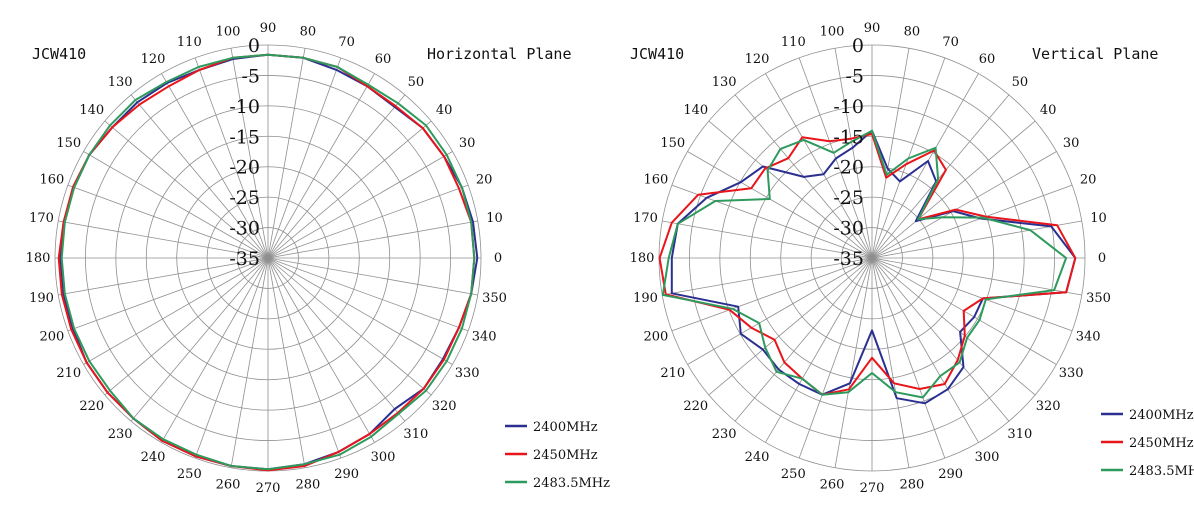 This screenshot has width=1194, height=511. I want to click on angle-tick-label: 220, so click(91, 406).